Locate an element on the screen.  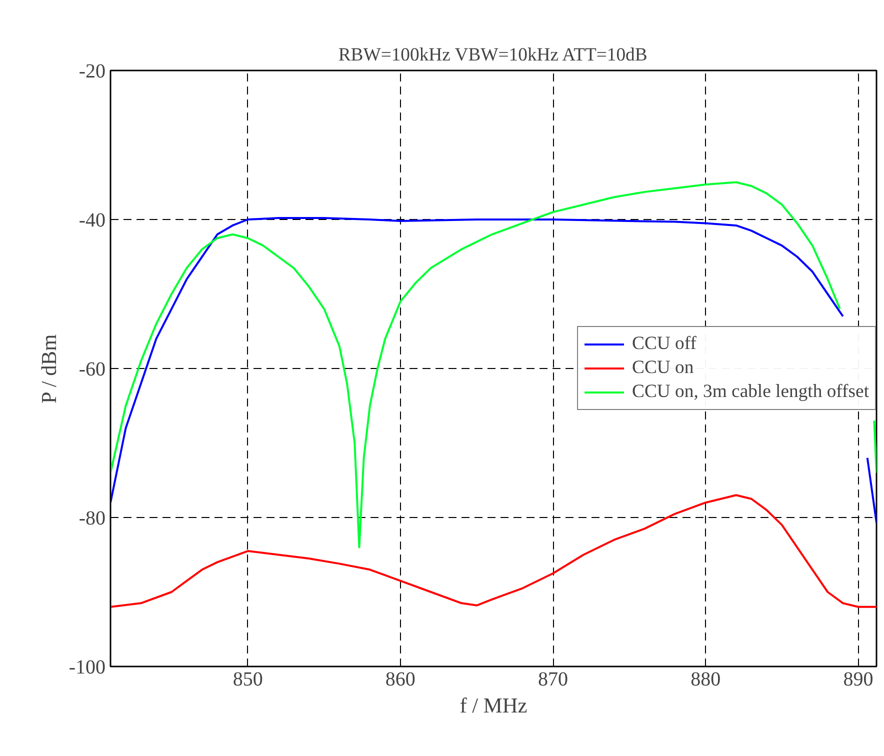
x-axis-title: f / MHz is located at coordinates (494, 706).